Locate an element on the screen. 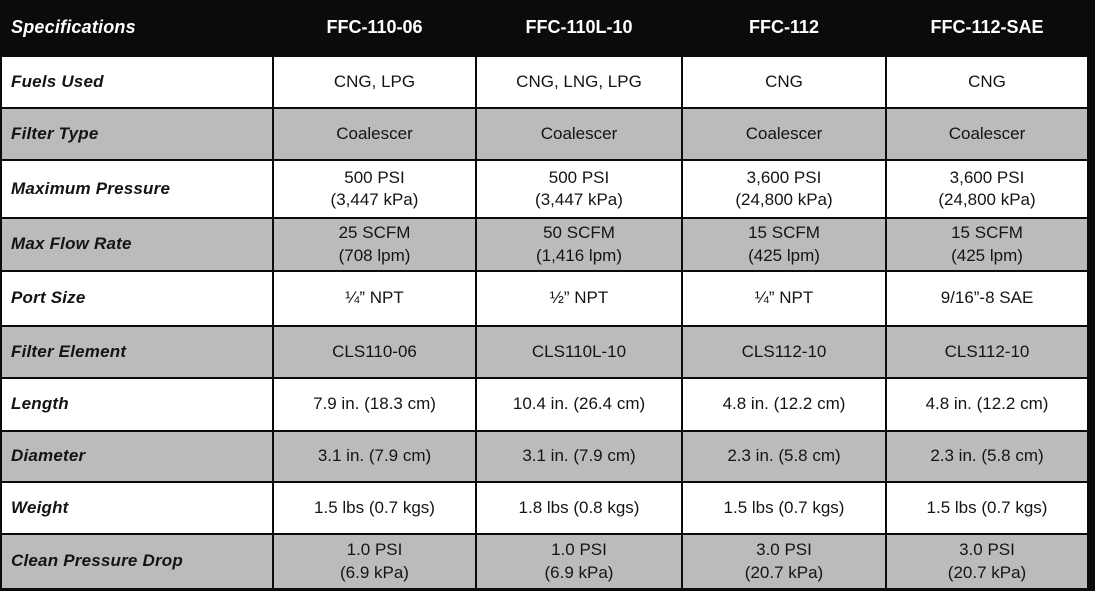 The image size is (1095, 593). spec-value-cell: CNG, LPG is located at coordinates (374, 82).